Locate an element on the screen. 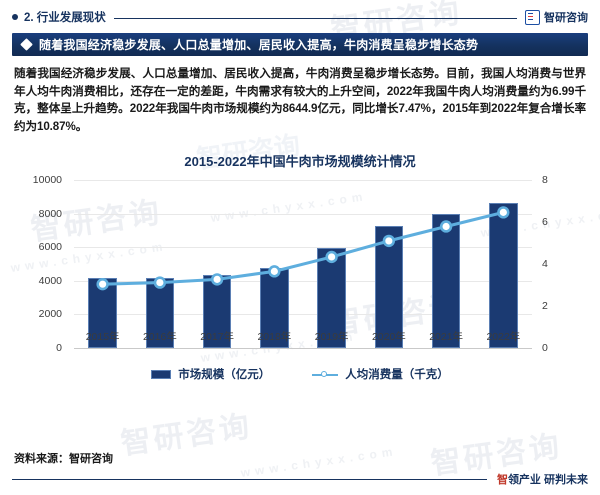  y-tick-left: 6000 is located at coordinates (50, 247).